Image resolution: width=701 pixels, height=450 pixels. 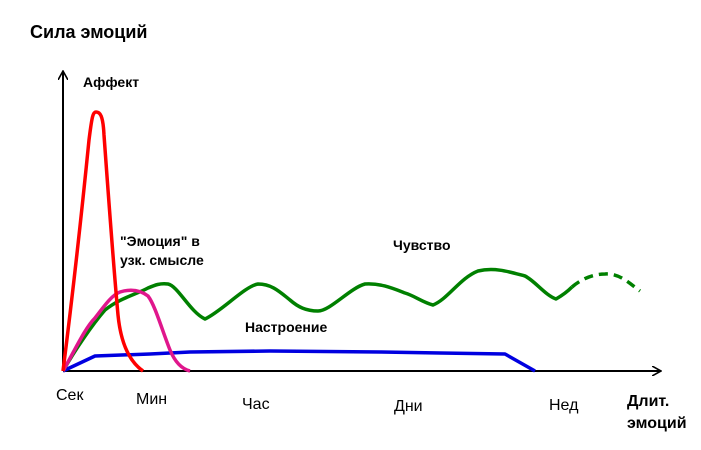 I want to click on x-tick-min: Мин, so click(x=151, y=399).